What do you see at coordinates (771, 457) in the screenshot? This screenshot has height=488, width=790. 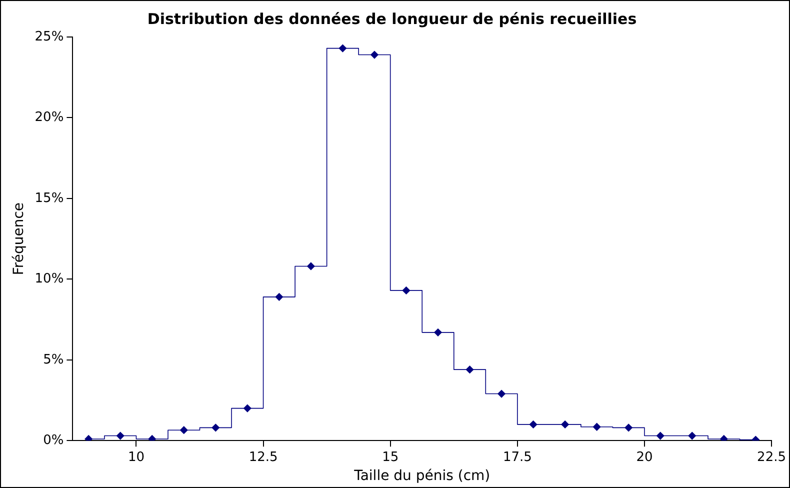 I see `x-tick-label: 22.5` at bounding box center [771, 457].